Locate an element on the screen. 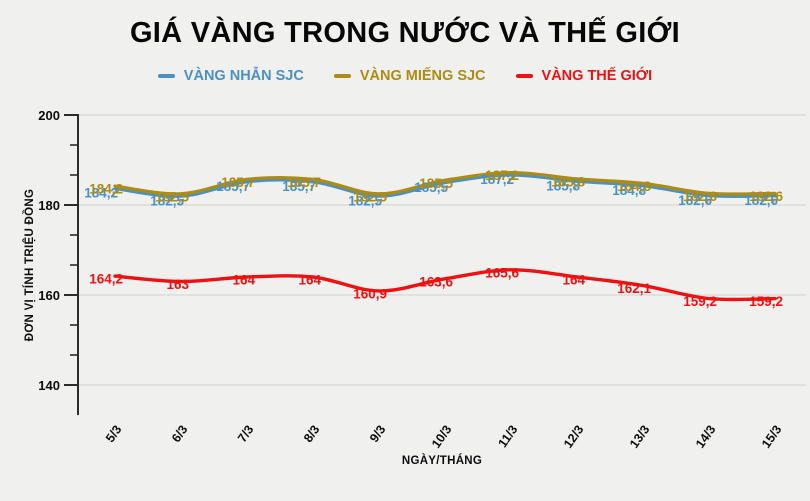  y-tick-label: 180 is located at coordinates (49, 205).